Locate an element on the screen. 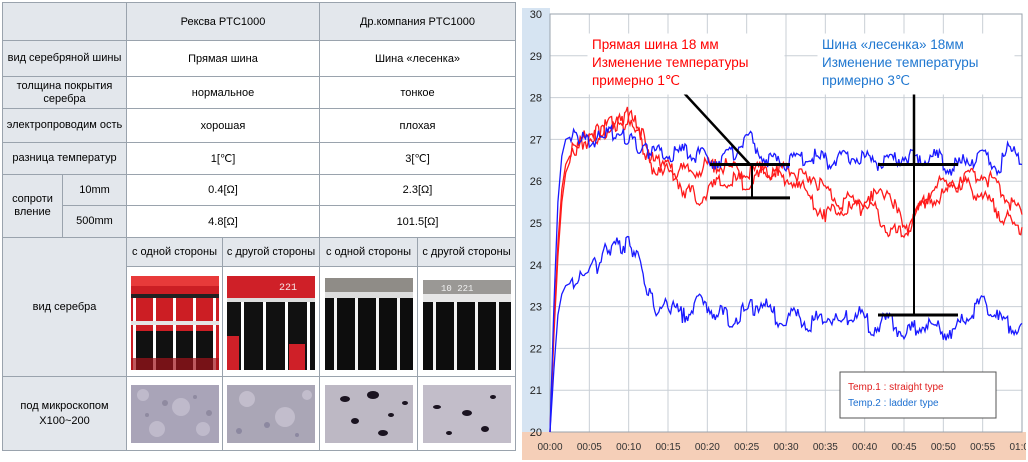 Image resolution: width=1028 pixels, height=462 pixels. x-axis-band is located at coordinates (774, 446).